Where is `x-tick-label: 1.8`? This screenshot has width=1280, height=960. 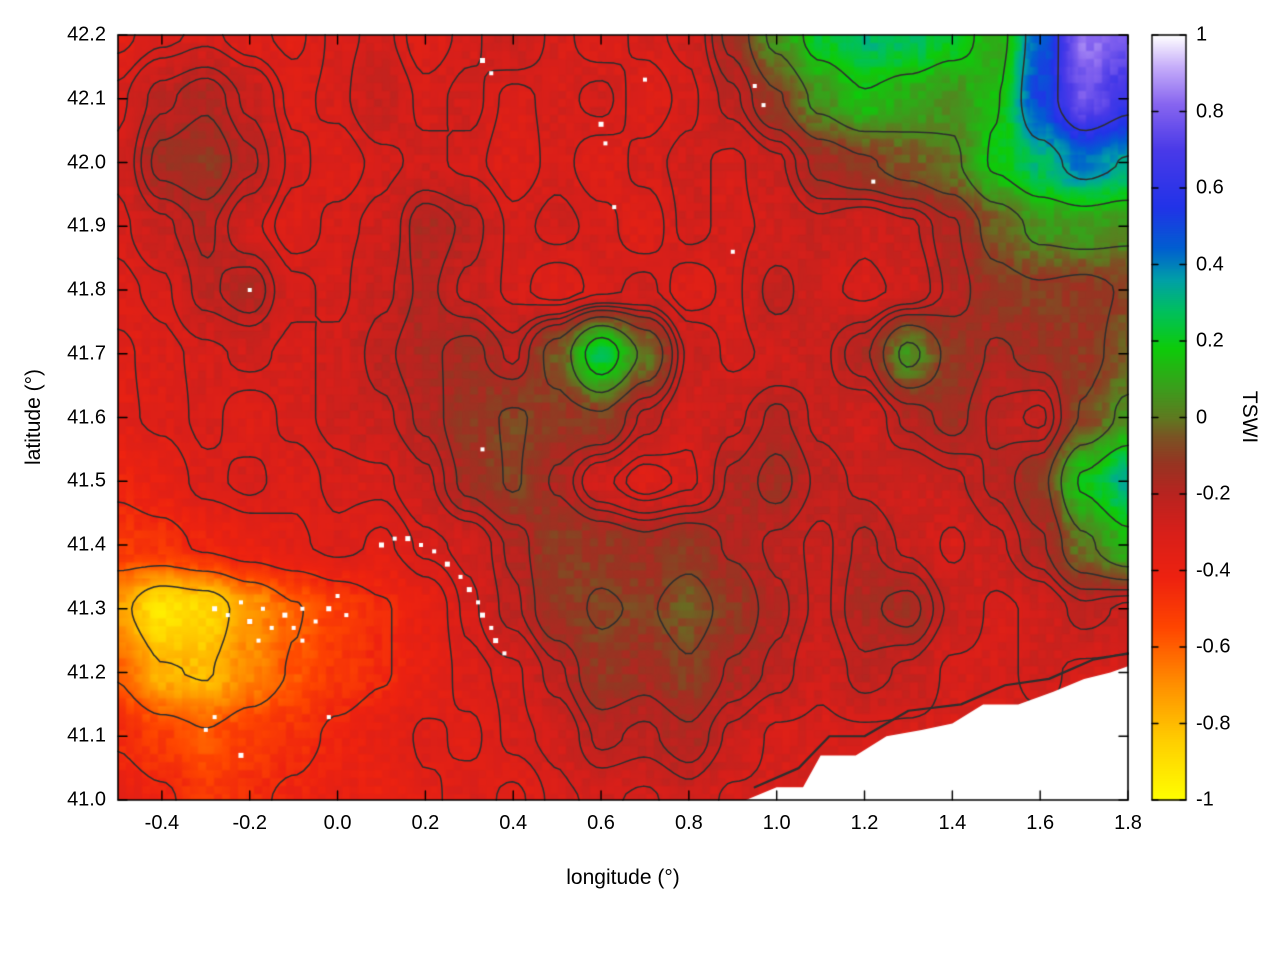
x-tick-label: 1.8 is located at coordinates (1128, 823).